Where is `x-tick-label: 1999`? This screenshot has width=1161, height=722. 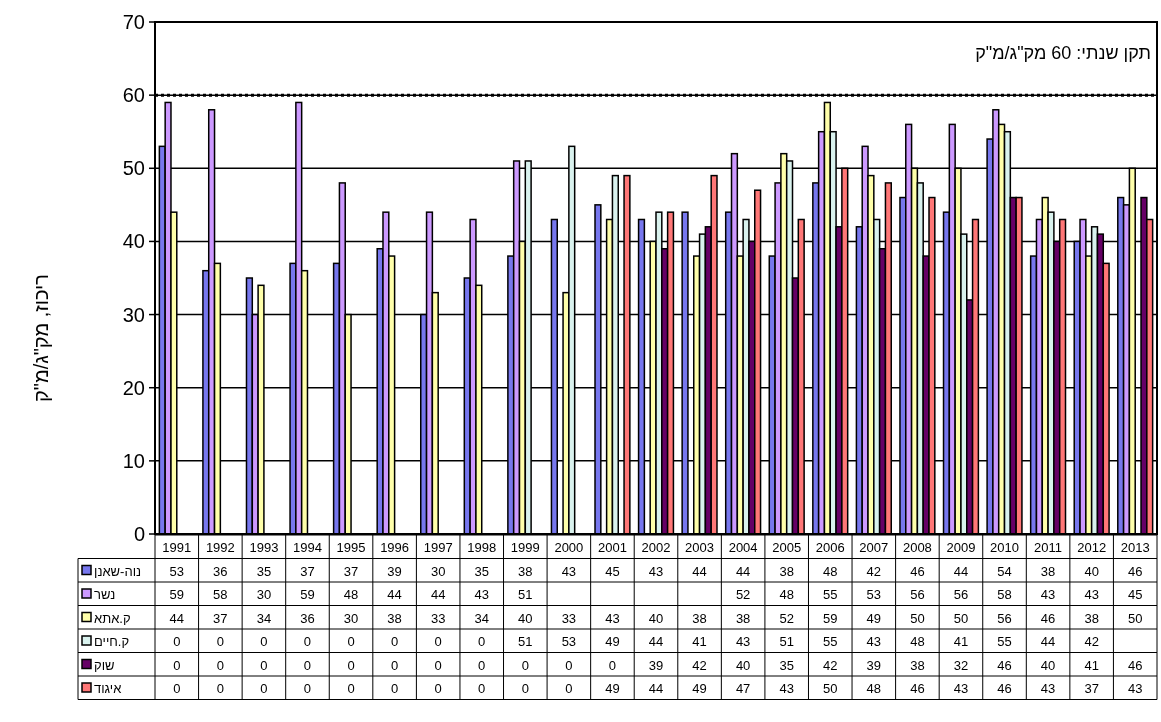
x-tick-label: 1999 is located at coordinates (525, 547).